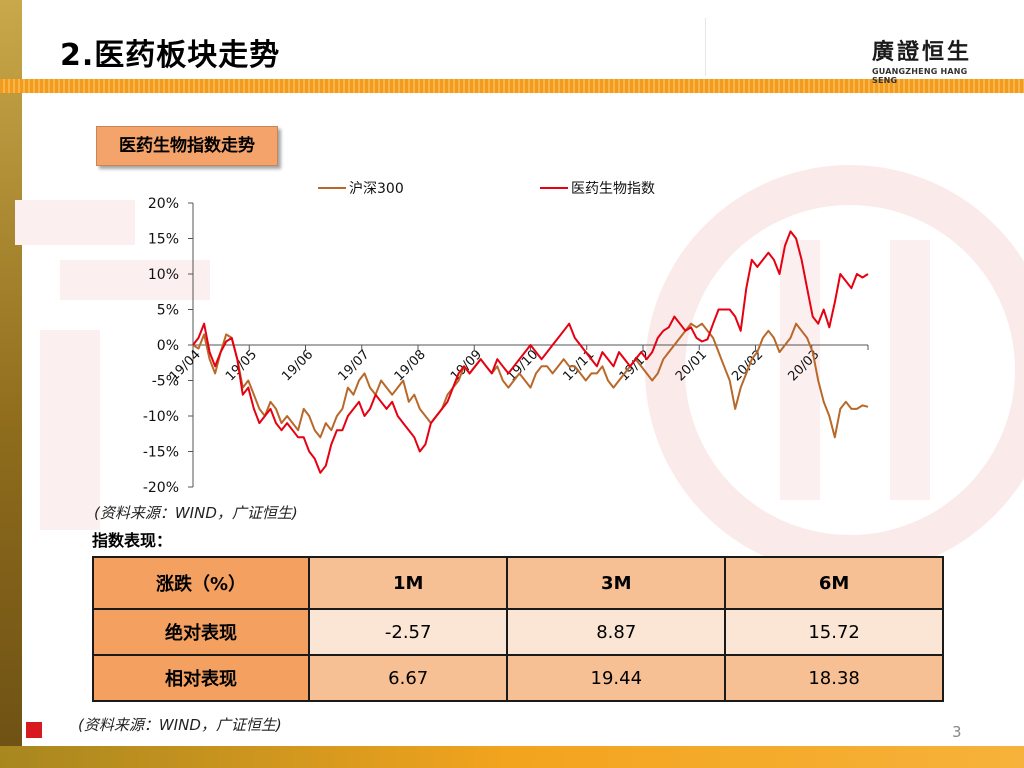 The height and width of the screenshot is (768, 1024). I want to click on table-header-1m: 1M, so click(408, 583).